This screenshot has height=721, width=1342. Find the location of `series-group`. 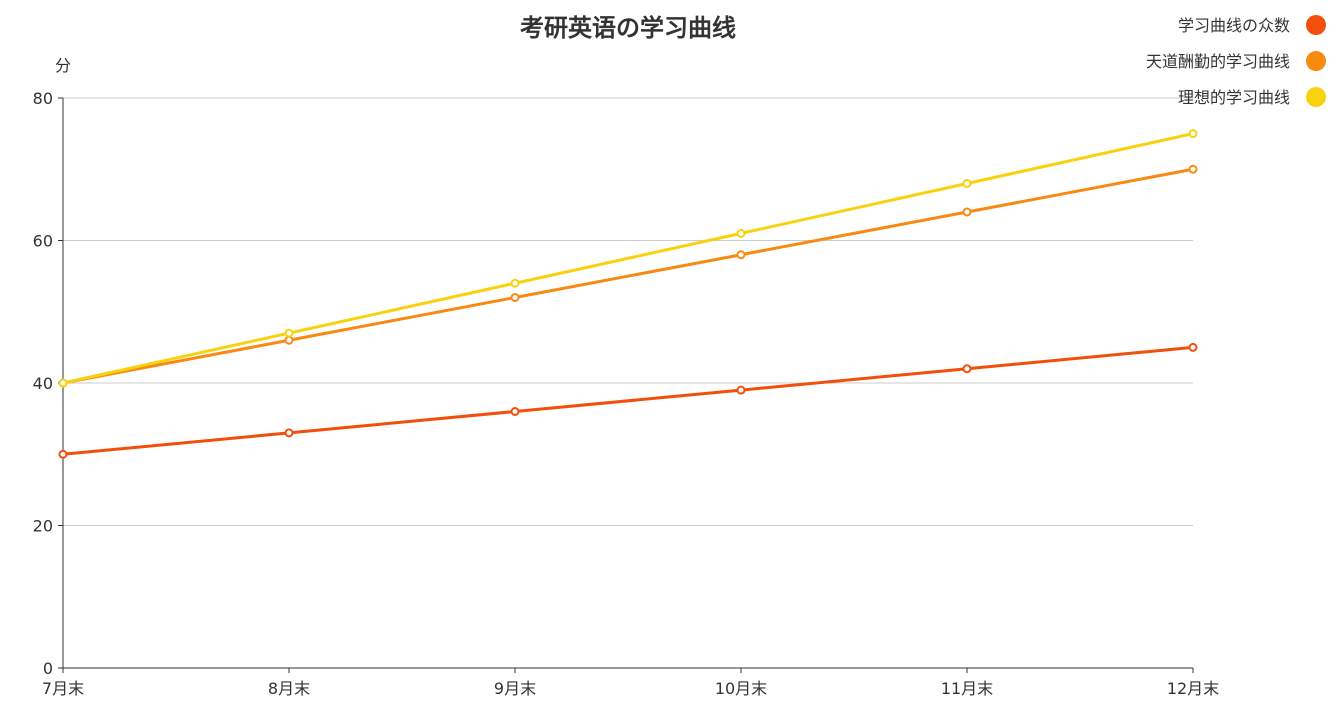

series-group is located at coordinates (628, 400).